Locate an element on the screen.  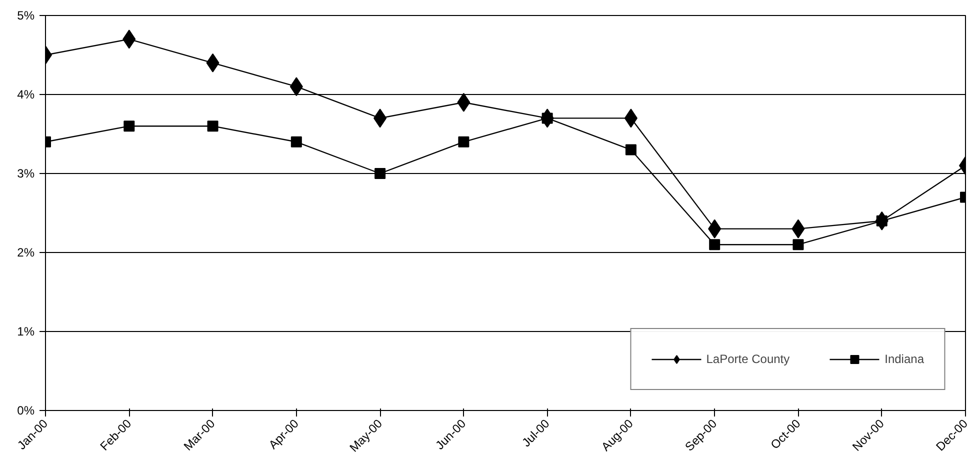
y-tick-label: 2% is located at coordinates (26, 253).